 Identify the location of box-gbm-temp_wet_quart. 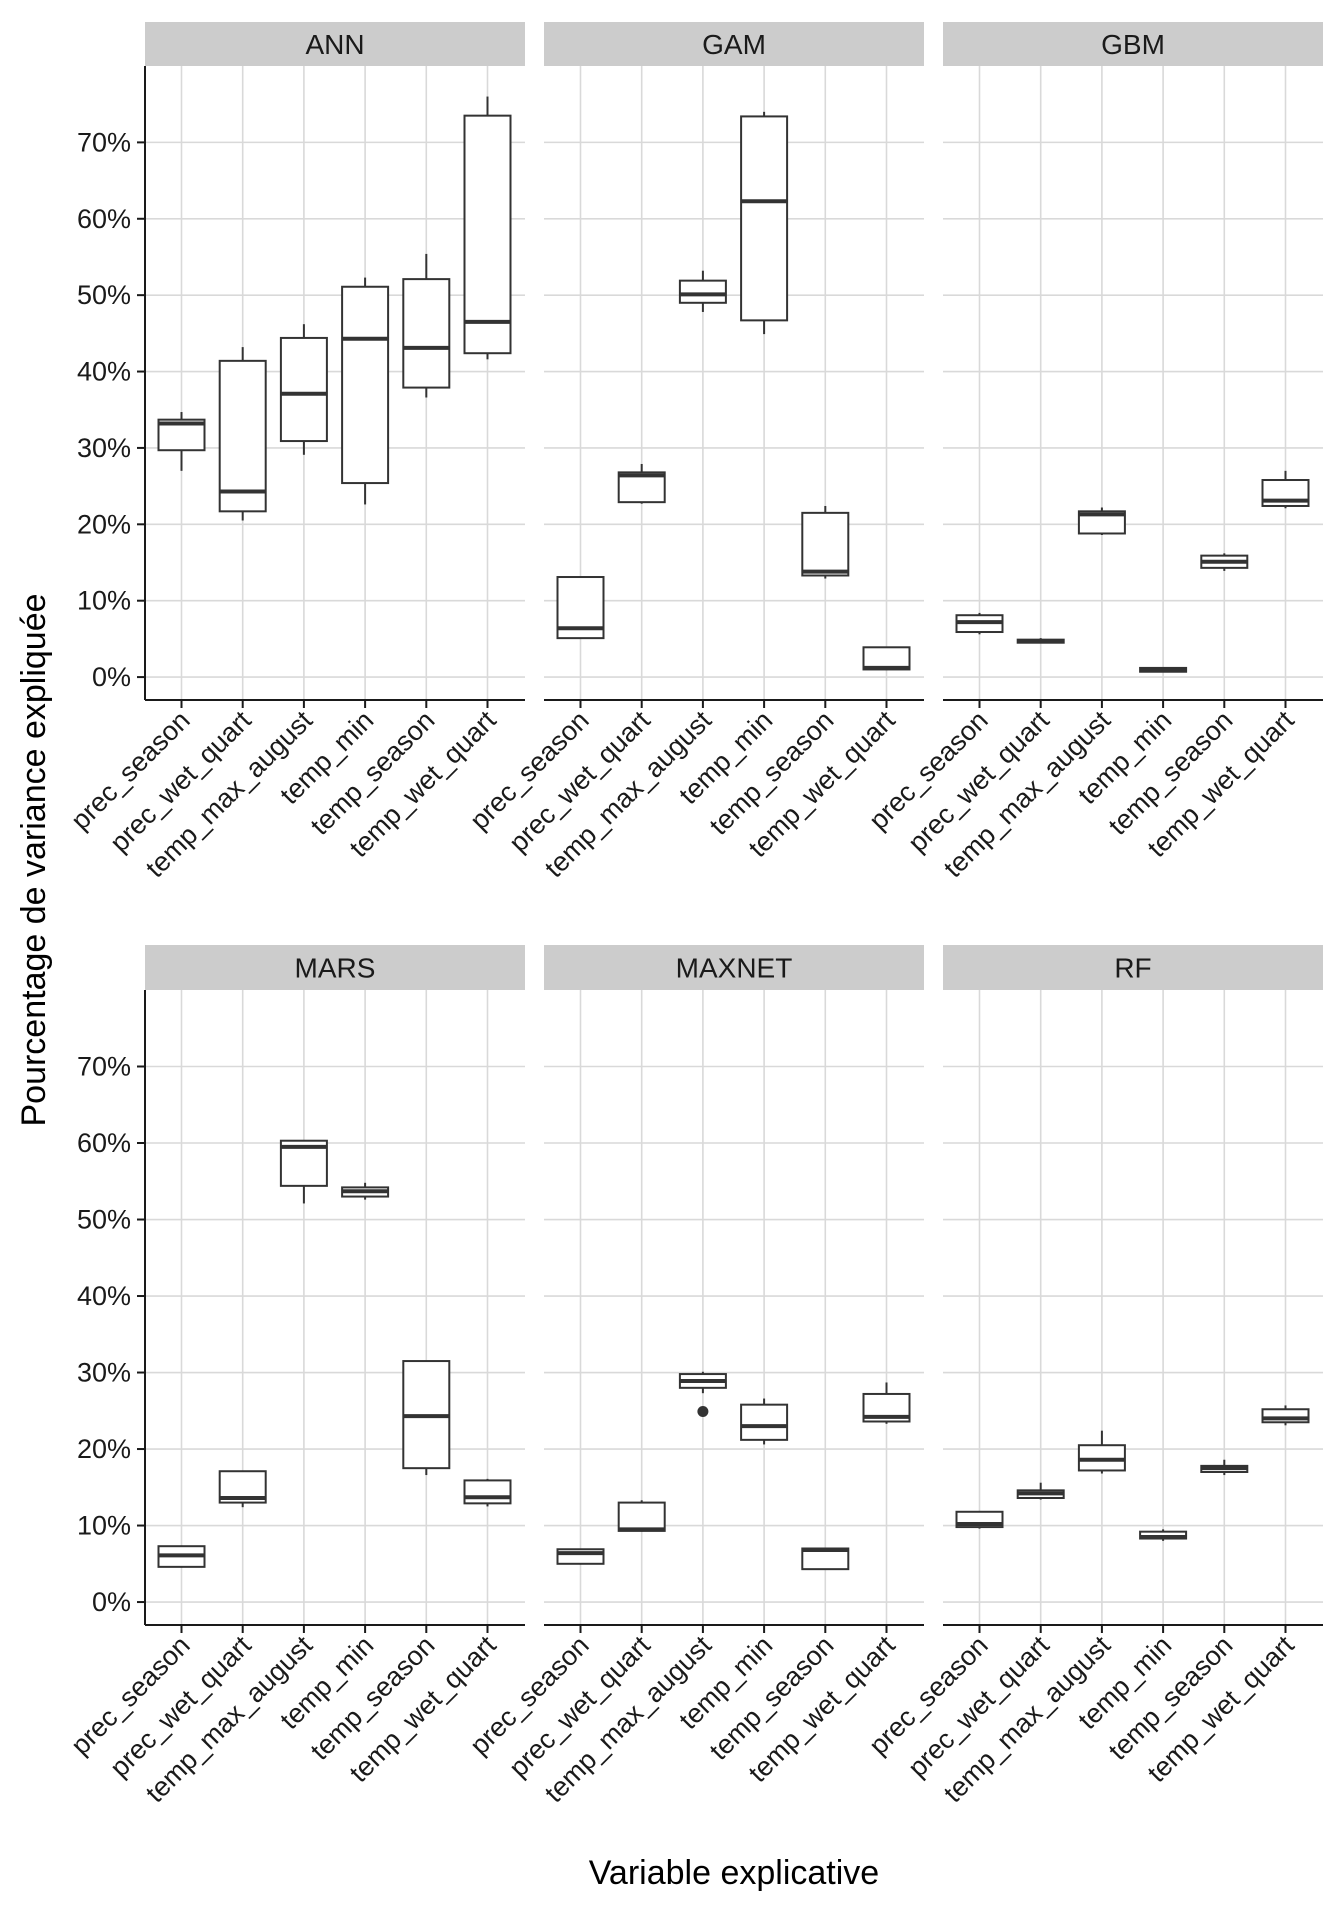
(1285, 489).